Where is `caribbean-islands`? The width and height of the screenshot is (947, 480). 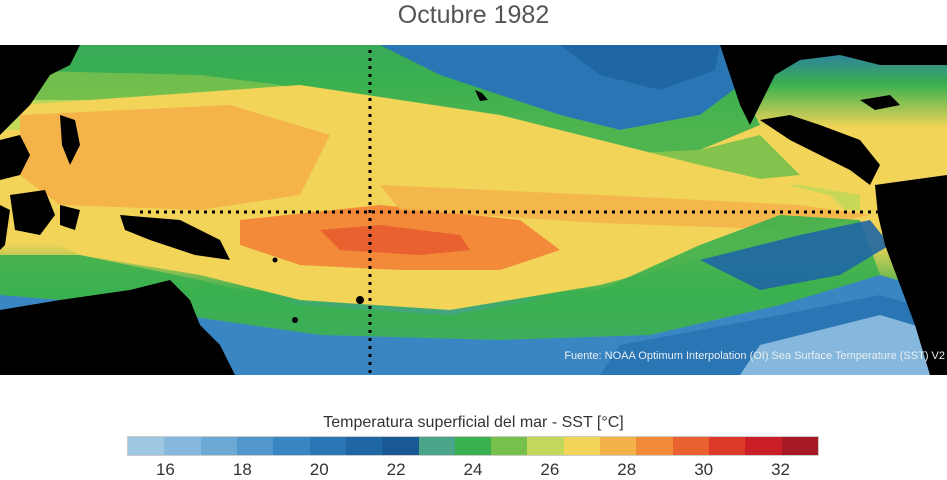
caribbean-islands is located at coordinates (880, 102).